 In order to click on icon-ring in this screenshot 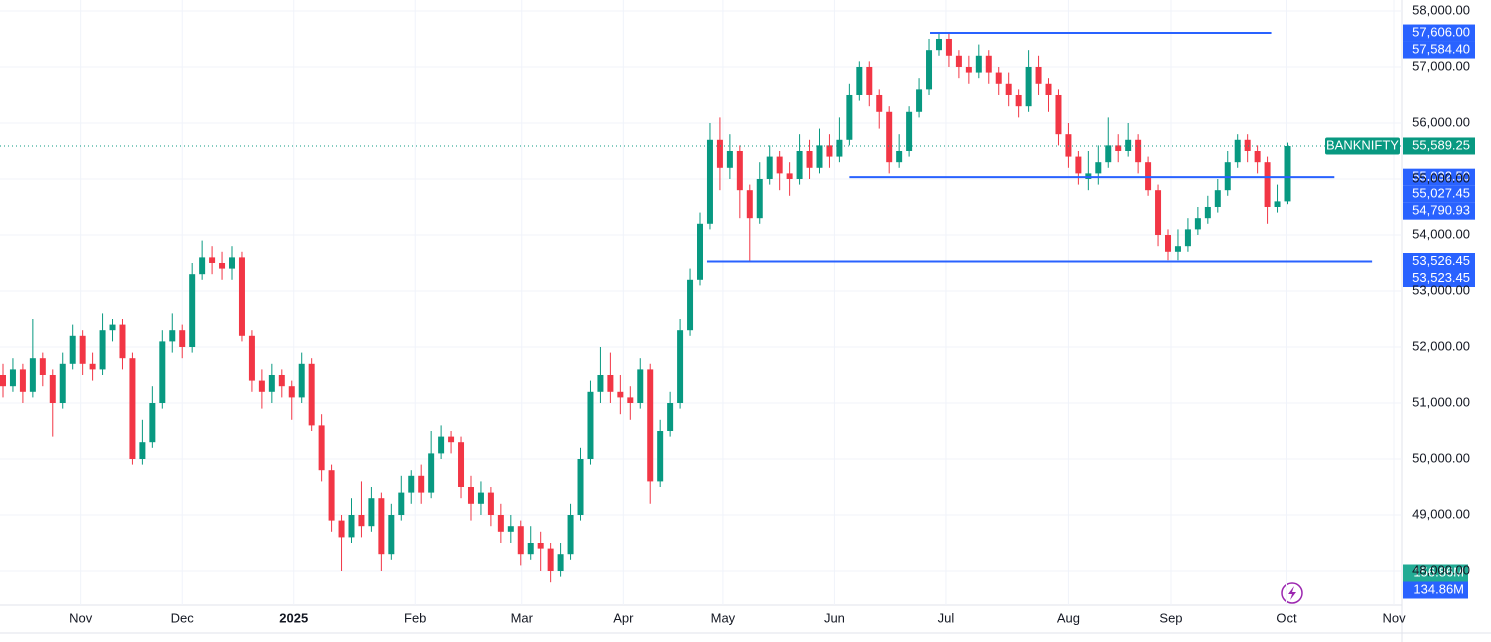, I will do `click(1292, 593)`.